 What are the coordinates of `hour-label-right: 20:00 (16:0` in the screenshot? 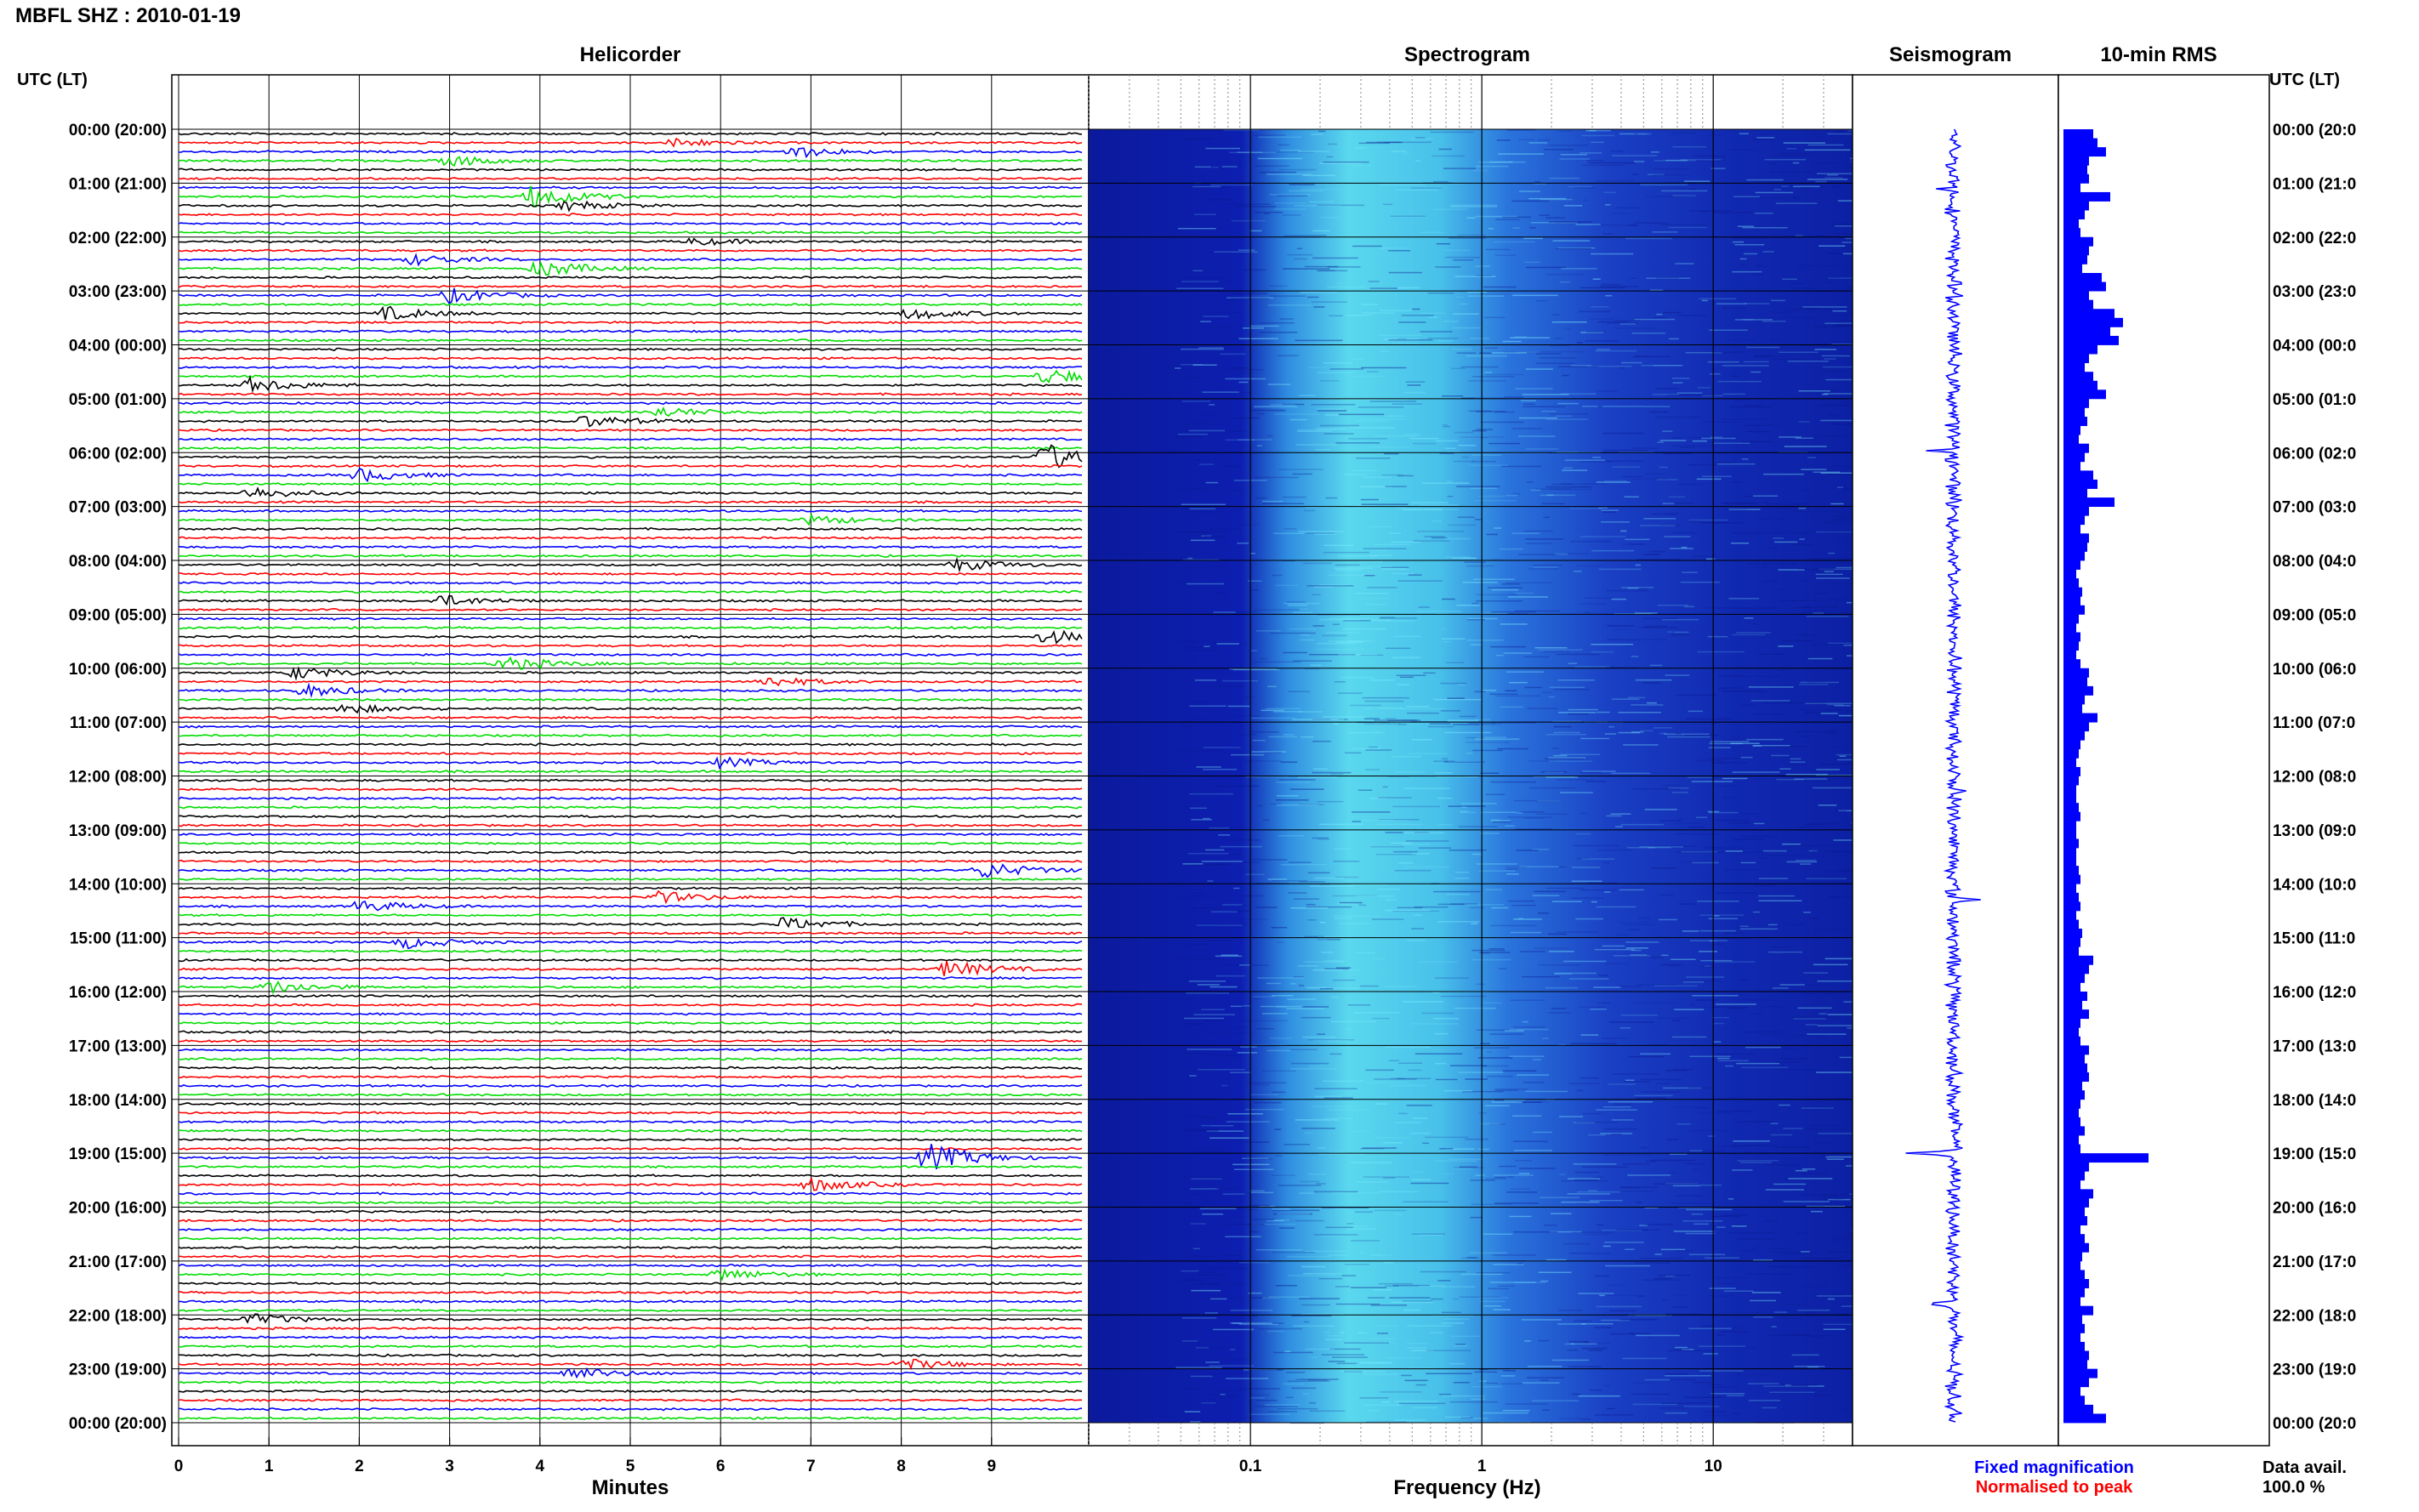 It's located at (2314, 1209).